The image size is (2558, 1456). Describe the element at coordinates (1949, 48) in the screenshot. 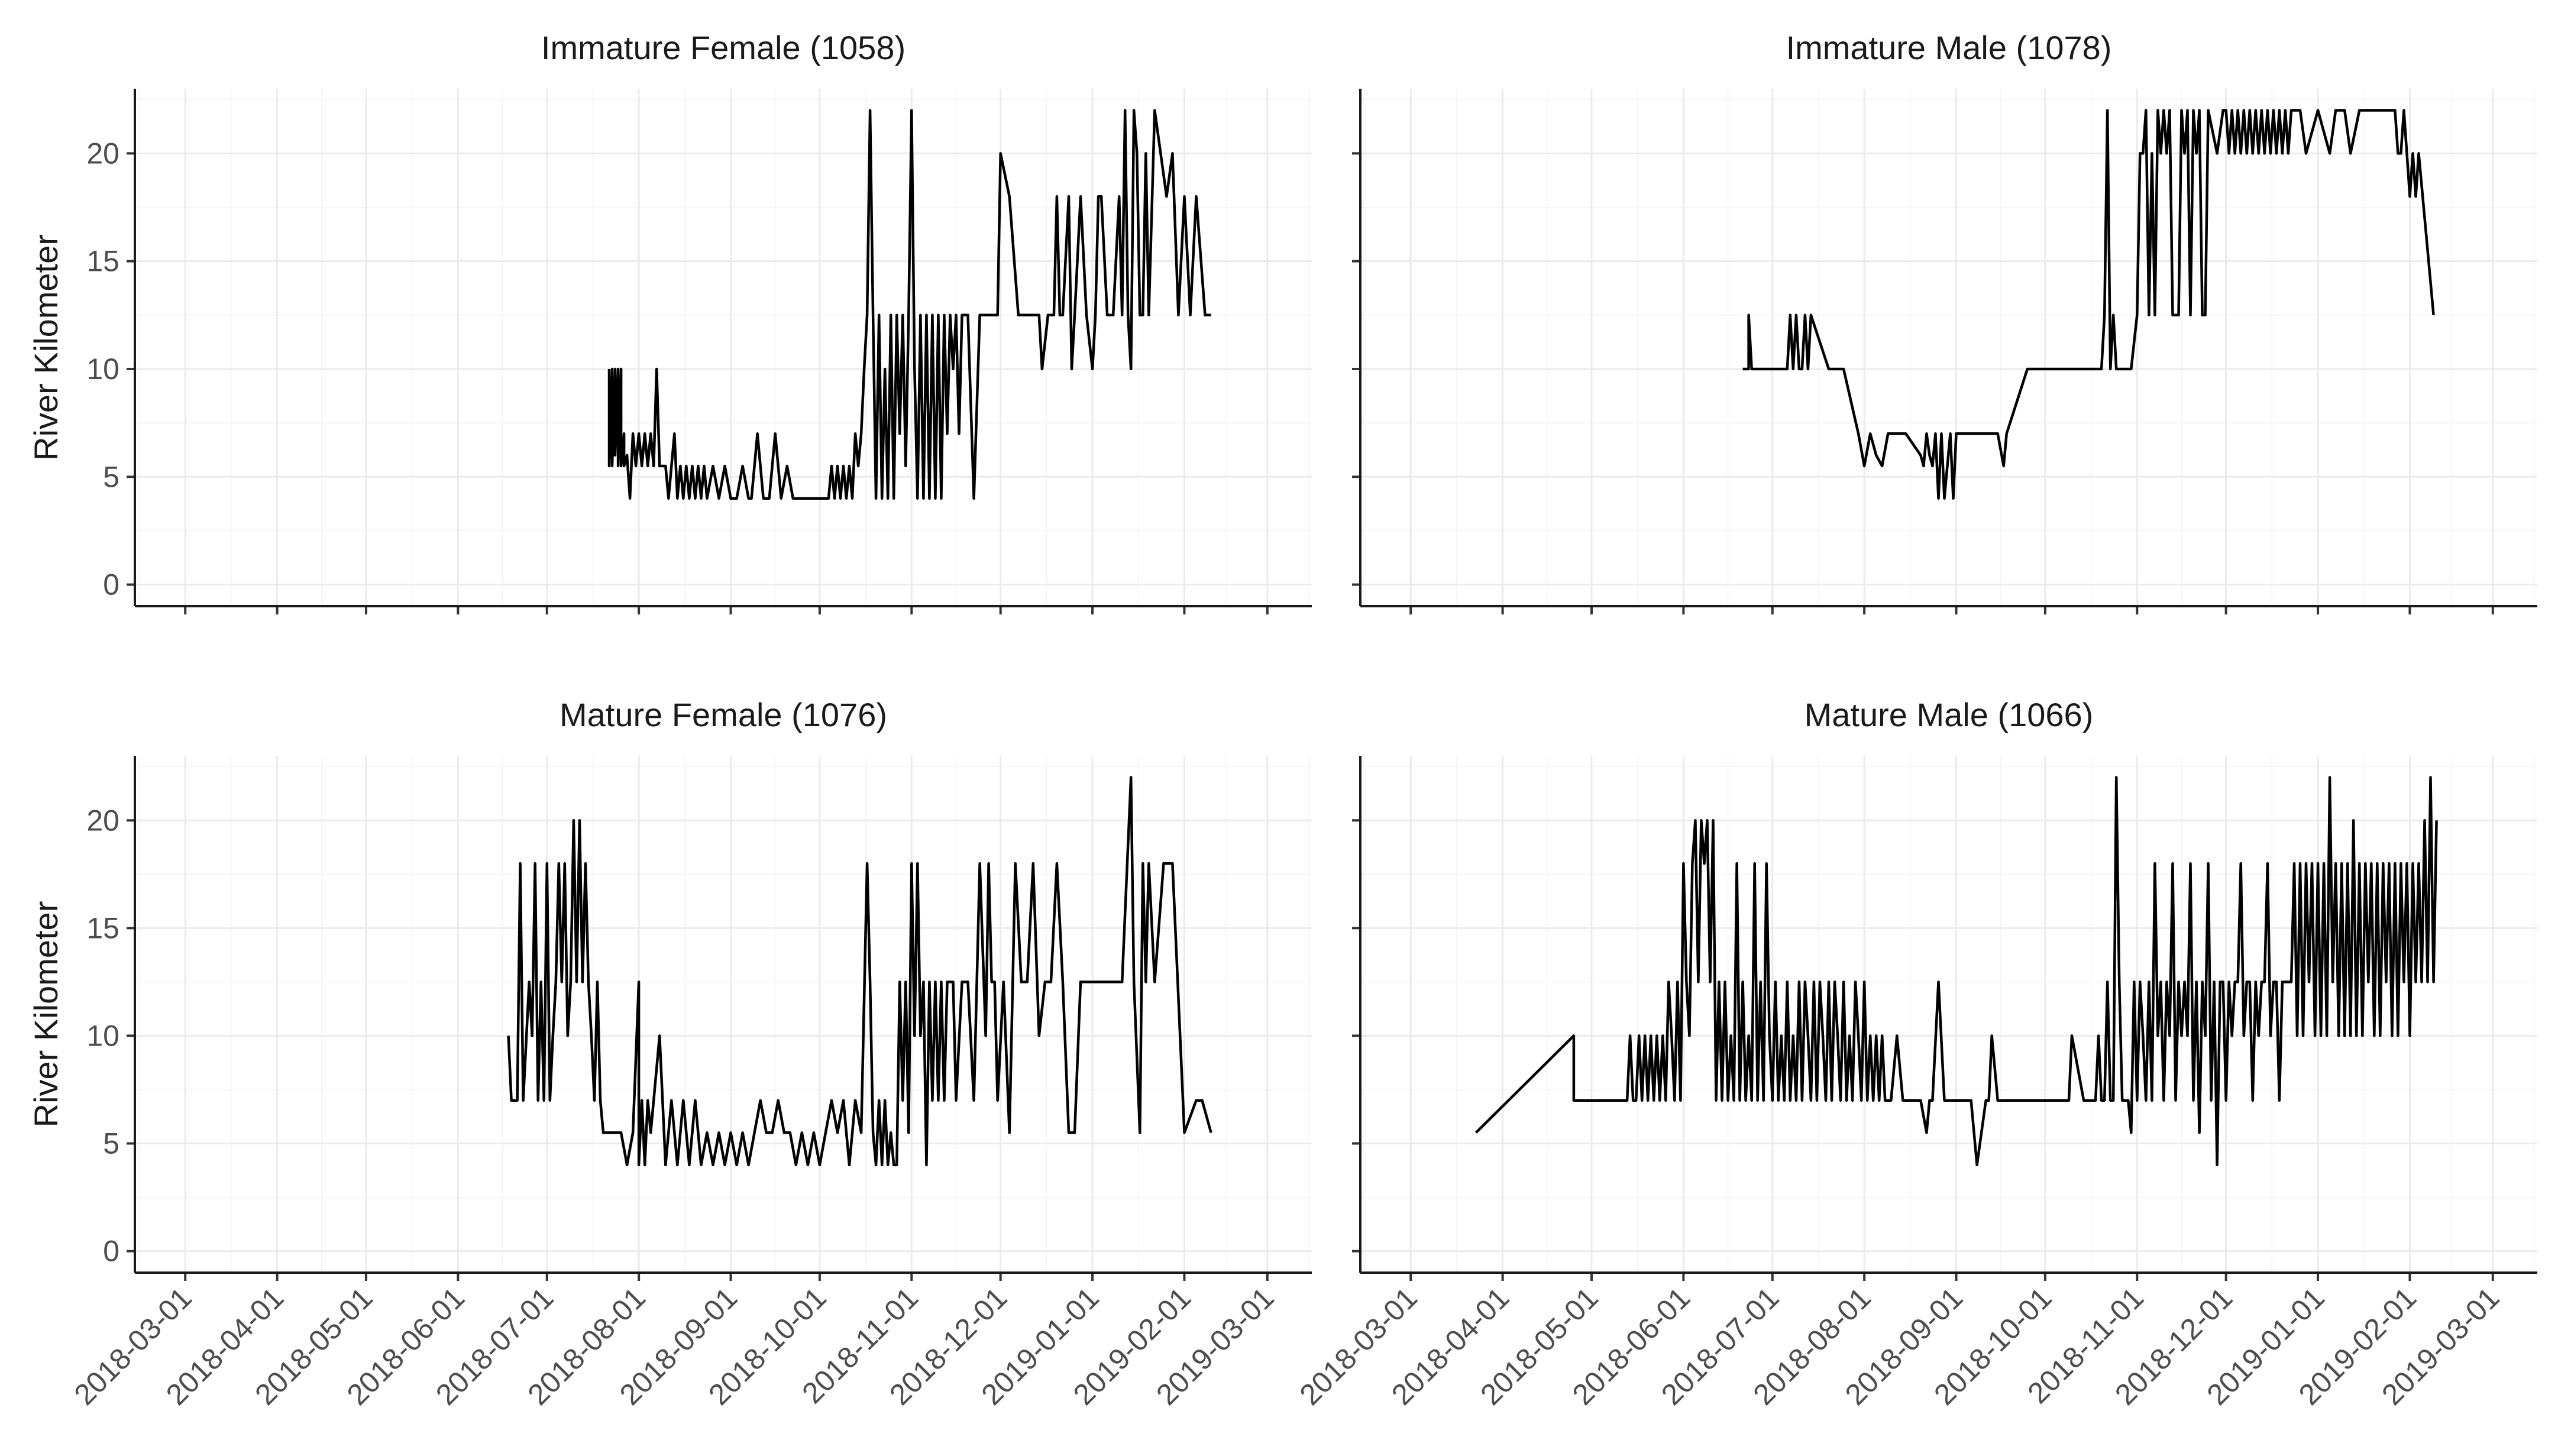

I see `panel-title: Immature Male (1078)` at that location.